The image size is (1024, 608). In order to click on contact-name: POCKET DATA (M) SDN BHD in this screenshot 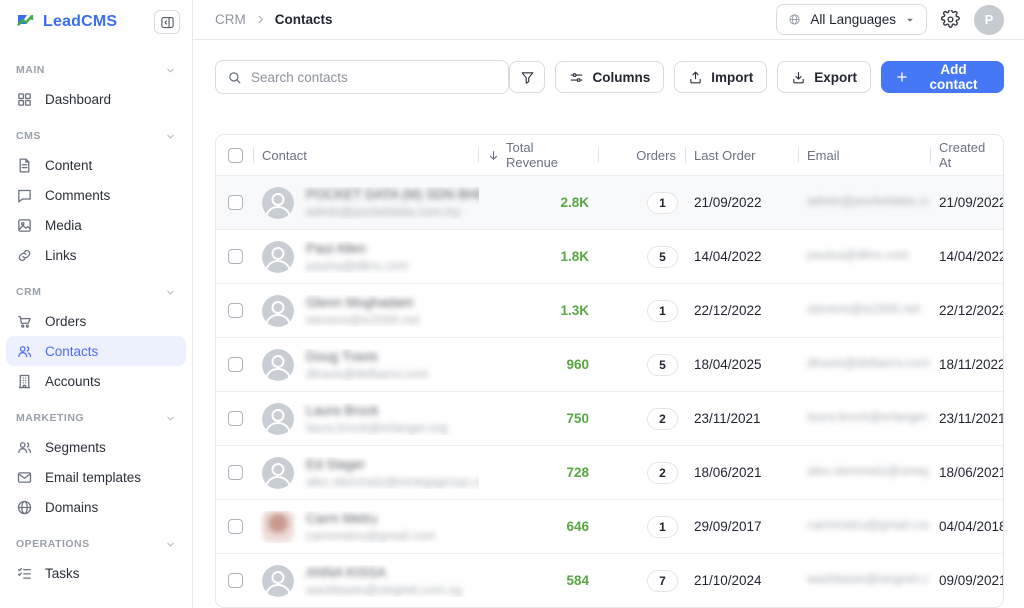, I will do `click(392, 194)`.